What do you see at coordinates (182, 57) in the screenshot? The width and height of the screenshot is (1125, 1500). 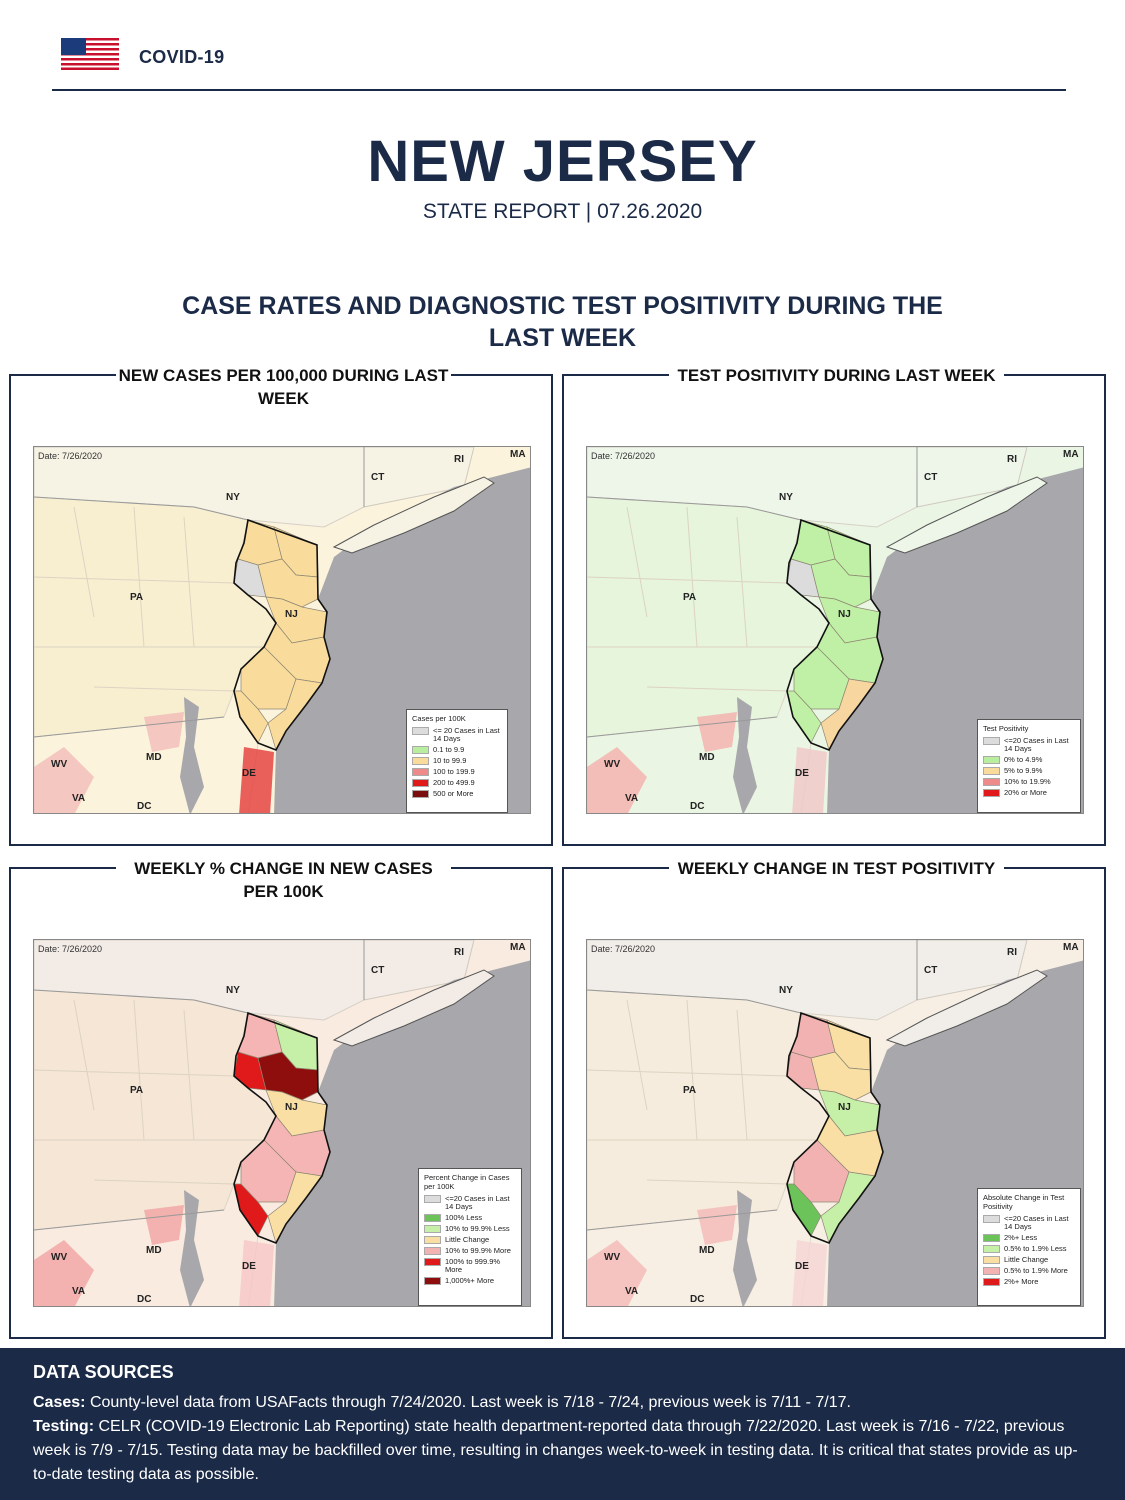 I see `brand-label: COVID-19` at bounding box center [182, 57].